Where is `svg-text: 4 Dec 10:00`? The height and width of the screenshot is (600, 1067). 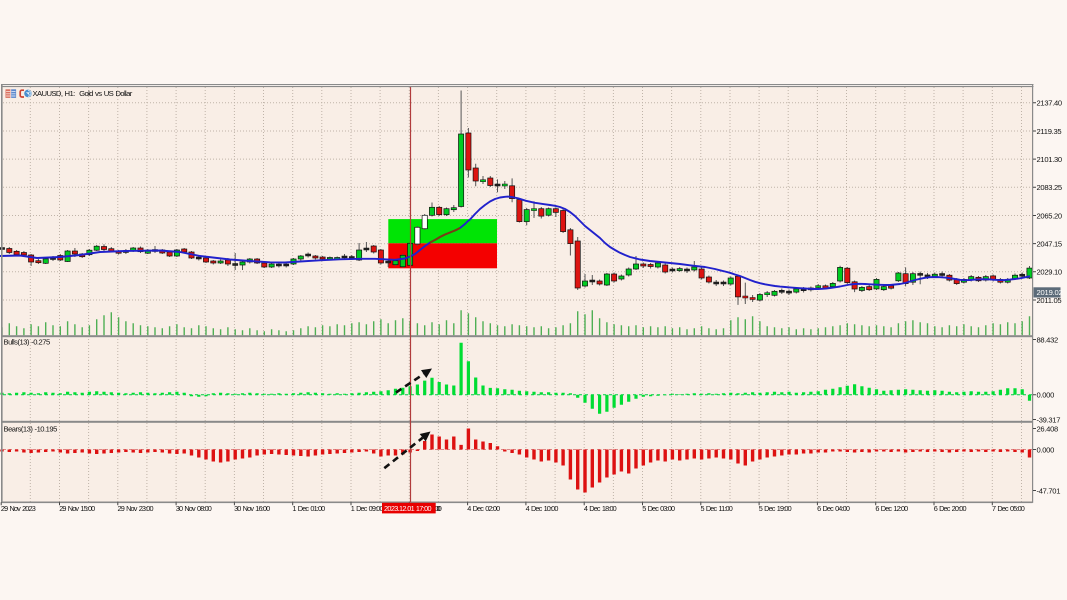 svg-text: 4 Dec 10:00 is located at coordinates (542, 508).